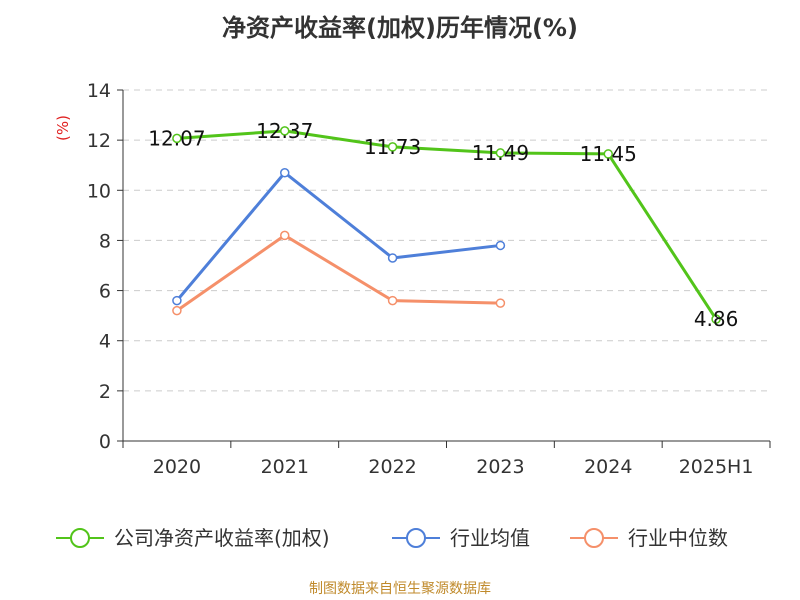 This screenshot has height=600, width=800. What do you see at coordinates (177, 467) in the screenshot?
I see `x-tick-label: 2020` at bounding box center [177, 467].